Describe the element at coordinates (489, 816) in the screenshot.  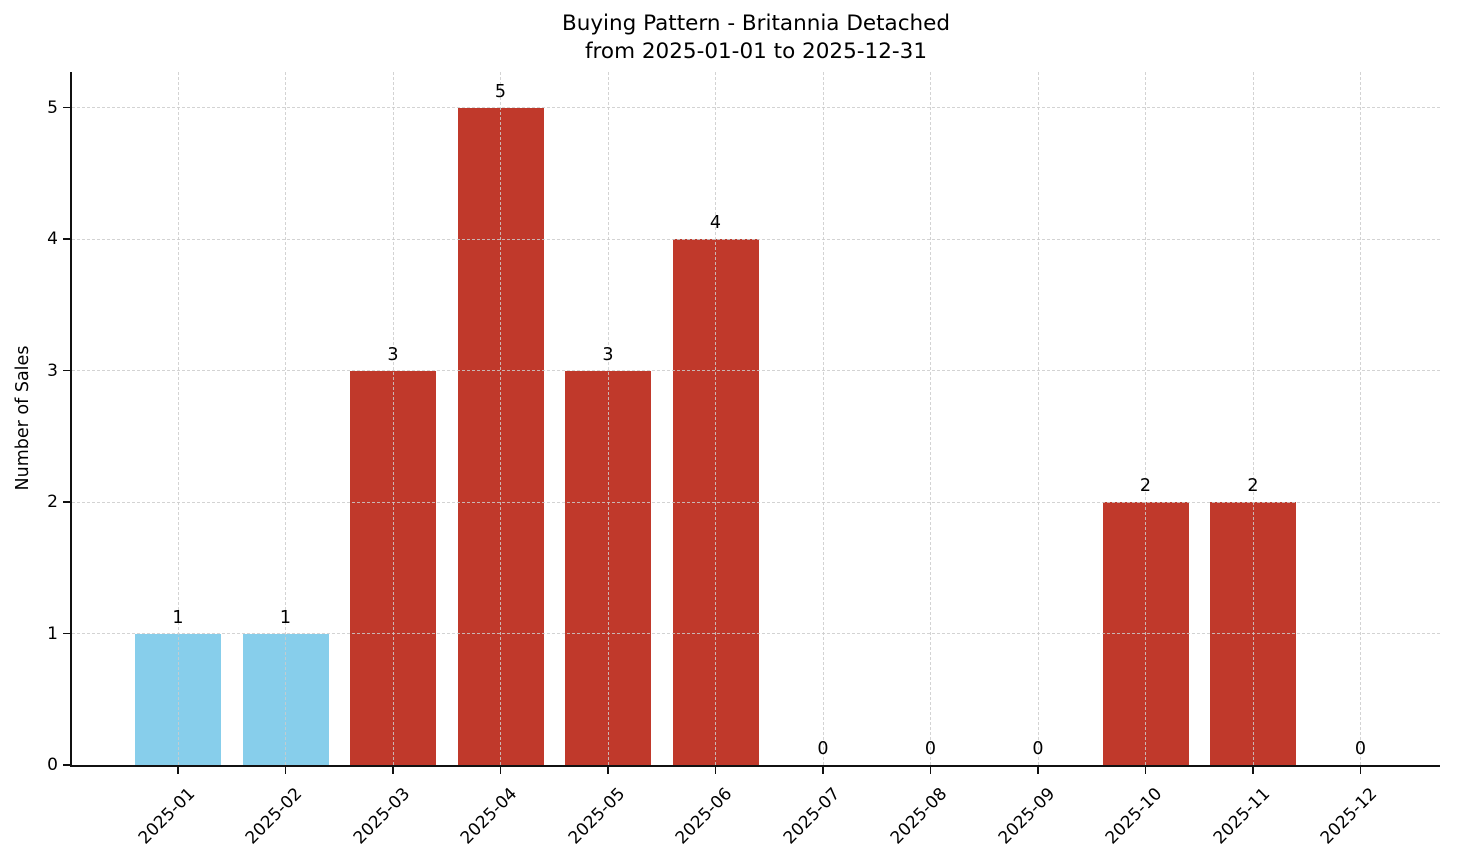
I see `x-tick-label: 2025-04` at that location.